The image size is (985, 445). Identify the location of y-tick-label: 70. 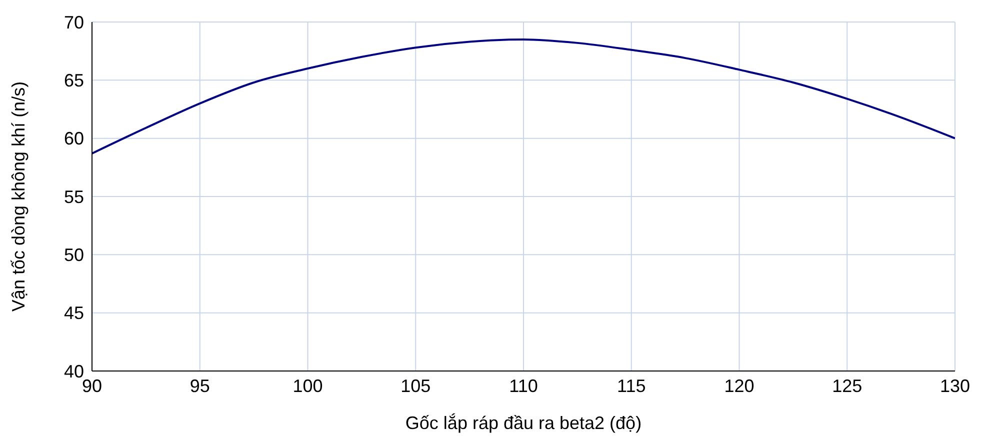
(74, 22).